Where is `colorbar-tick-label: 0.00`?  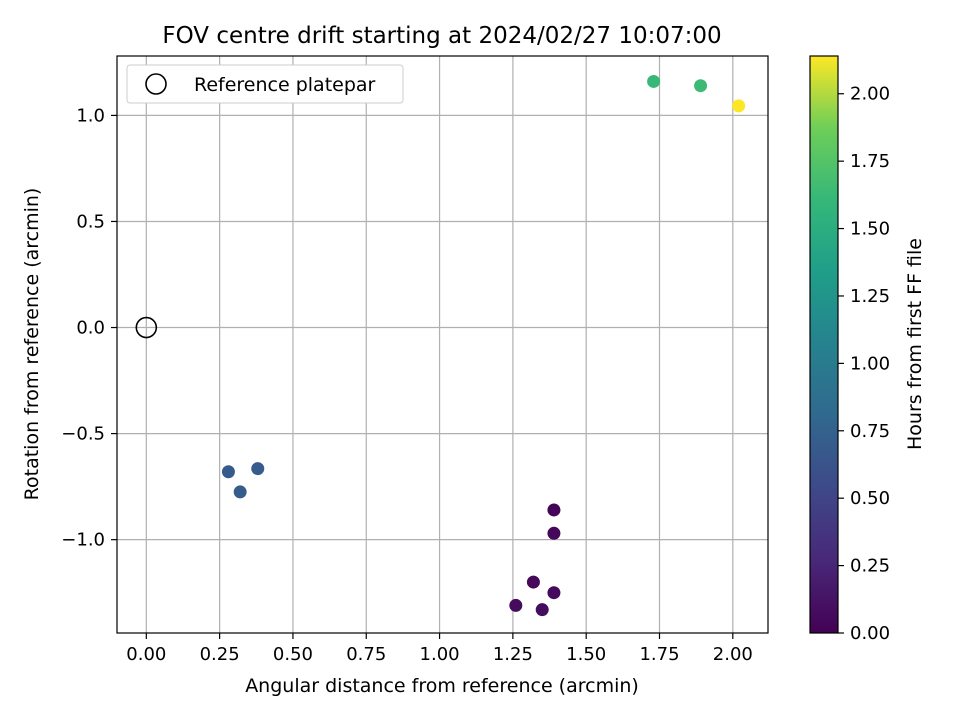 colorbar-tick-label: 0.00 is located at coordinates (870, 633).